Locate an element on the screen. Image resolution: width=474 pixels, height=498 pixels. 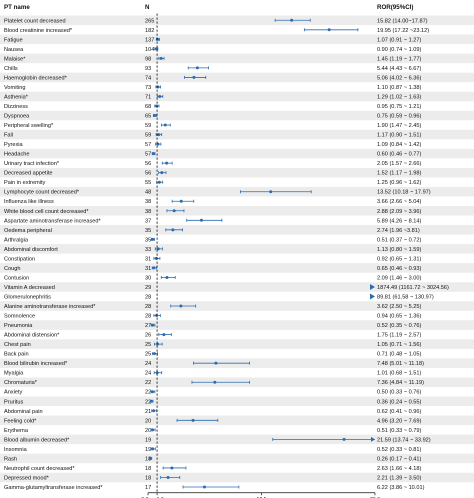
n-value: 21 is located at coordinates (148, 412).